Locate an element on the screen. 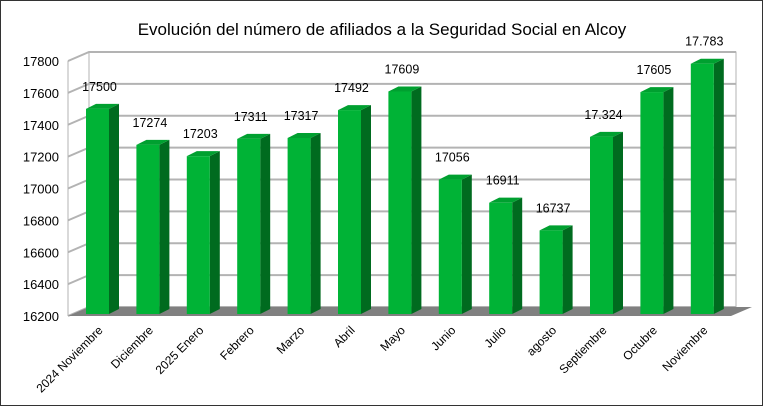 The width and height of the screenshot is (763, 406). data-label: 17.783 is located at coordinates (704, 42).